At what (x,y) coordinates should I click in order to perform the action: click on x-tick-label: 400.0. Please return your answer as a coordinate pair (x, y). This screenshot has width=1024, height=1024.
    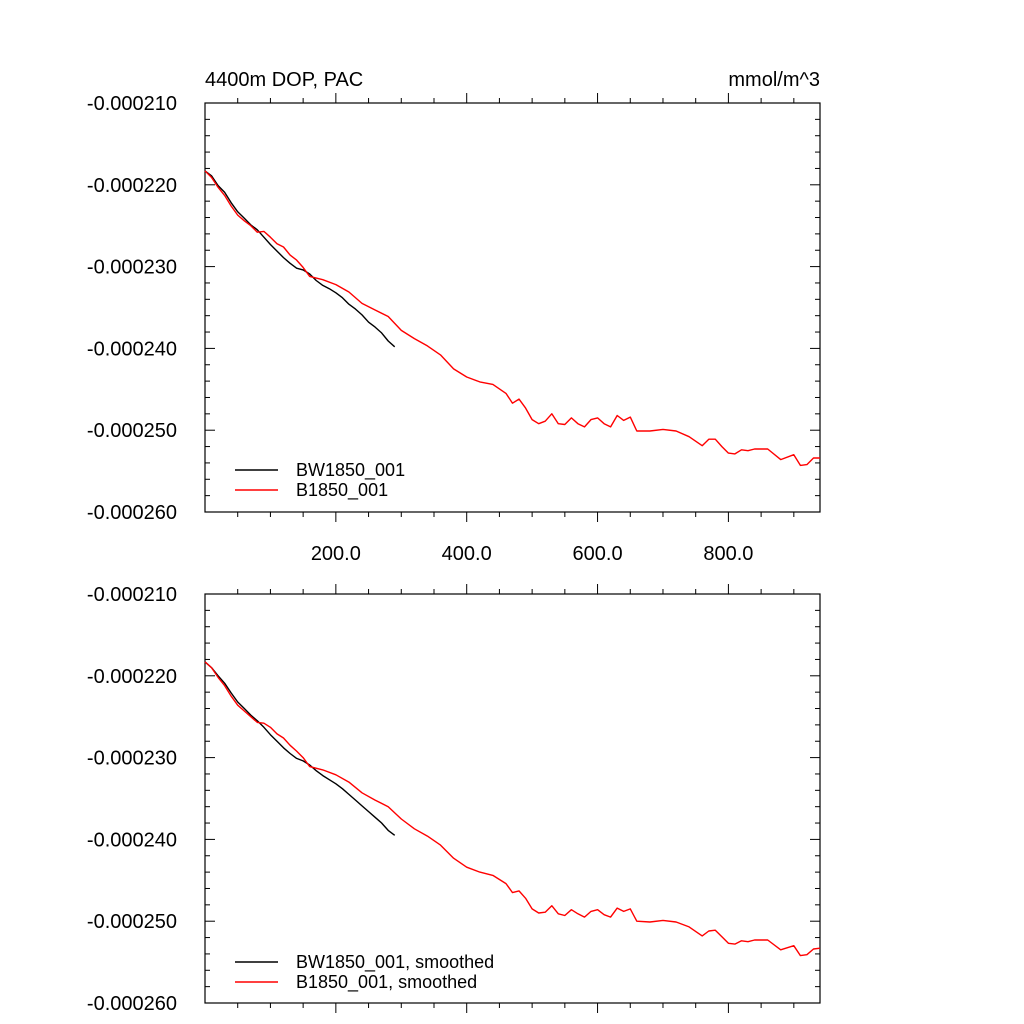
    Looking at the image, I should click on (467, 554).